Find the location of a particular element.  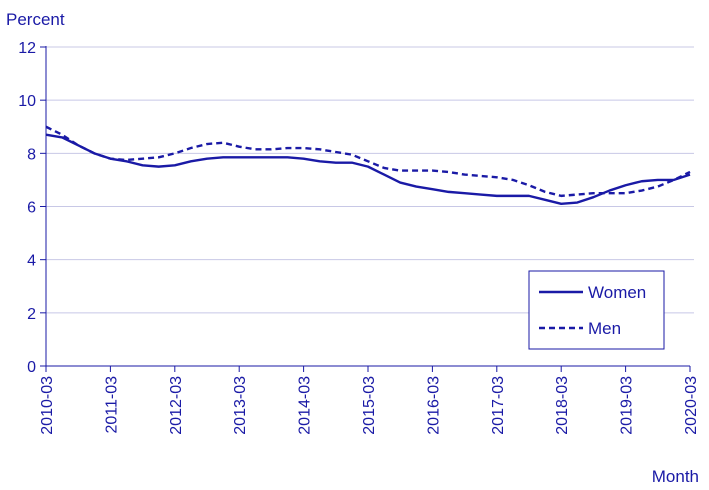

y-tick-labels: 0 2 4 6 8 10 12 is located at coordinates (32, 208).